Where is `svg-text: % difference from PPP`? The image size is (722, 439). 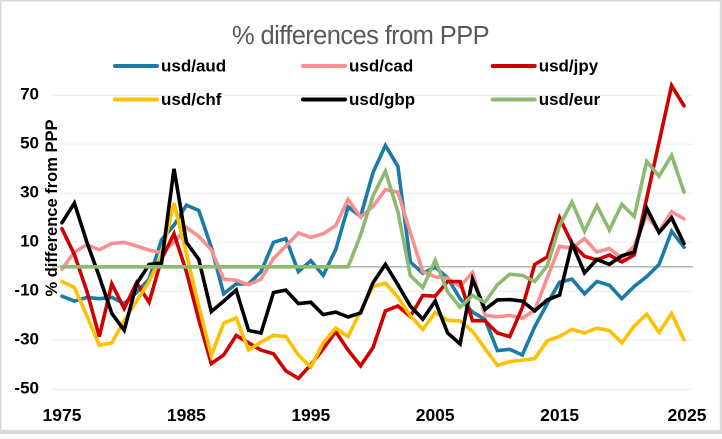
svg-text: % difference from PPP is located at coordinates (52, 208).